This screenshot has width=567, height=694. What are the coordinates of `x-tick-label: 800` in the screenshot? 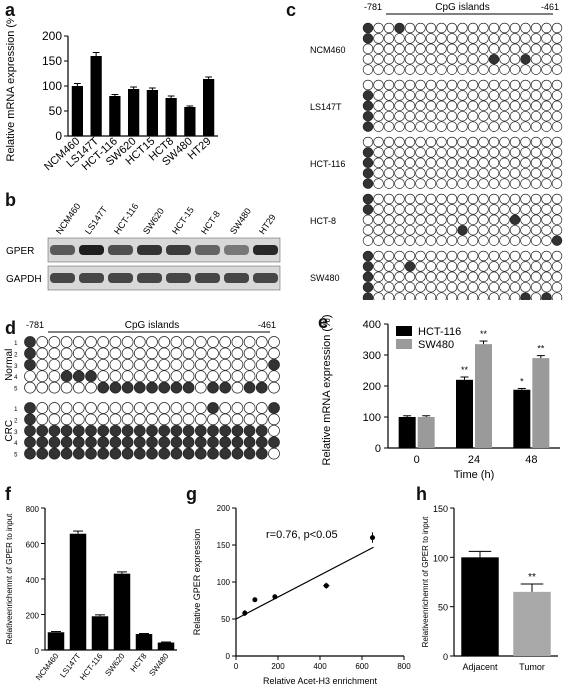 It's located at (404, 666).